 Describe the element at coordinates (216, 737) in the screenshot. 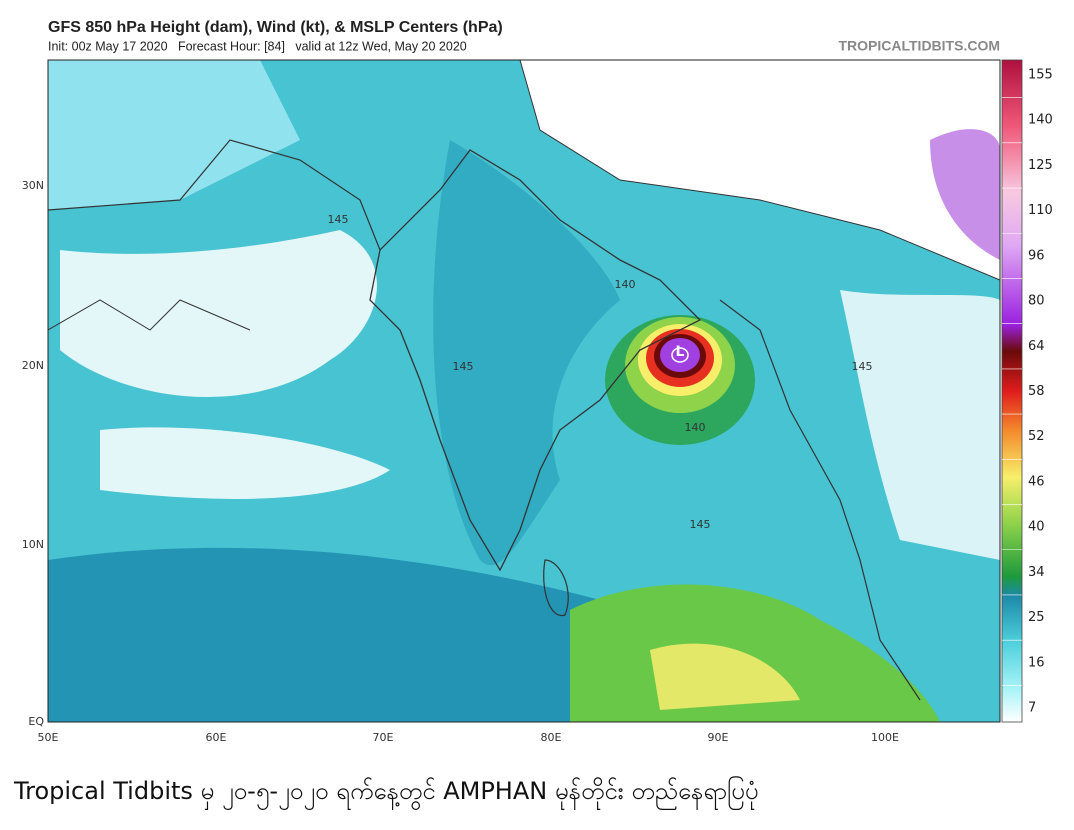

I see `lon-label: 60E` at that location.